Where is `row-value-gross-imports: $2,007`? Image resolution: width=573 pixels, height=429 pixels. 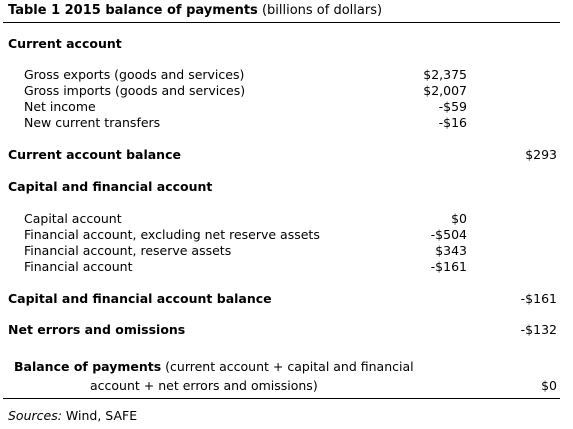 row-value-gross-imports: $2,007 is located at coordinates (445, 90).